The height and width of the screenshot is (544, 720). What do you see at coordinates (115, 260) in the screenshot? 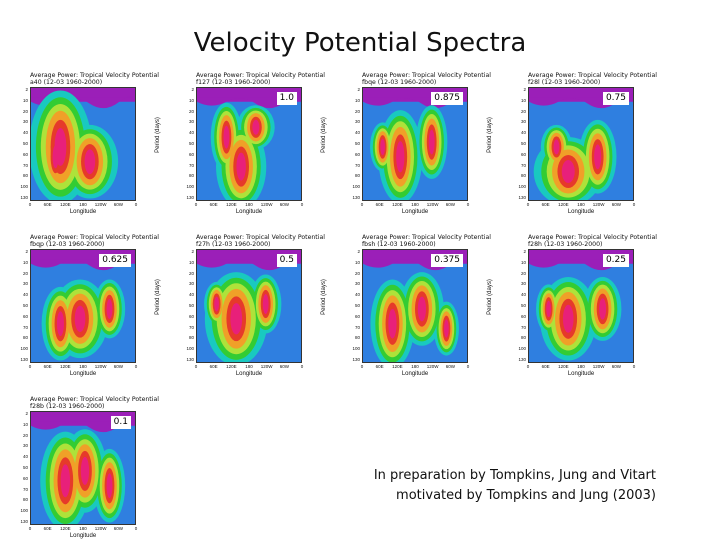
I see `parameter-badge: 0.625` at bounding box center [115, 260].